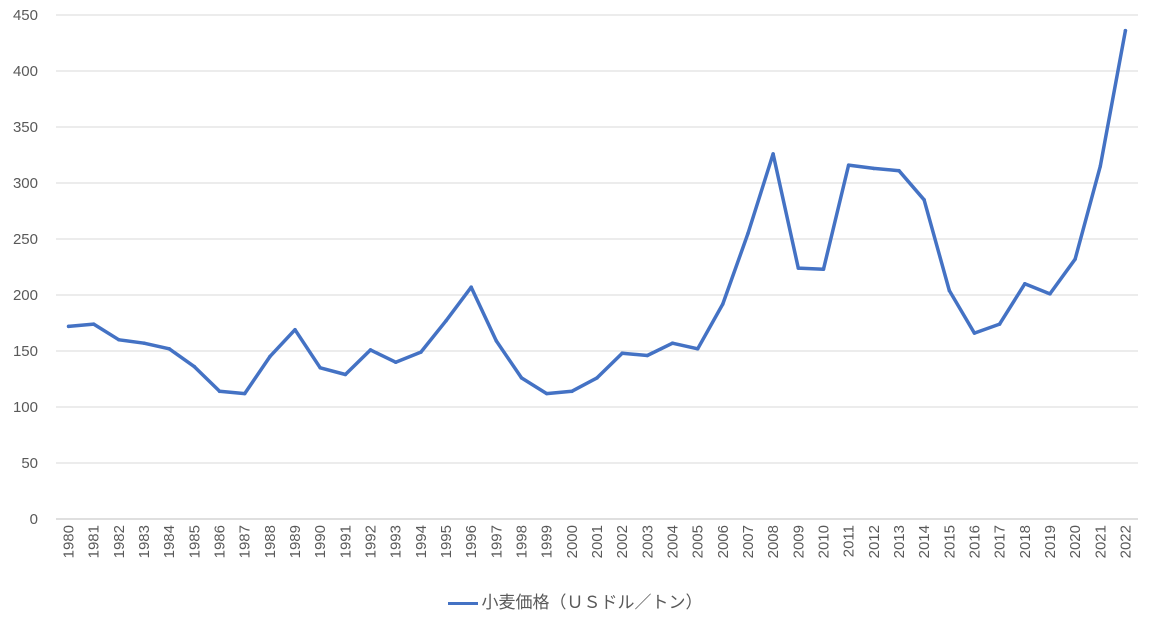  Describe the element at coordinates (345, 541) in the screenshot. I see `x-tick-label: 1991` at that location.